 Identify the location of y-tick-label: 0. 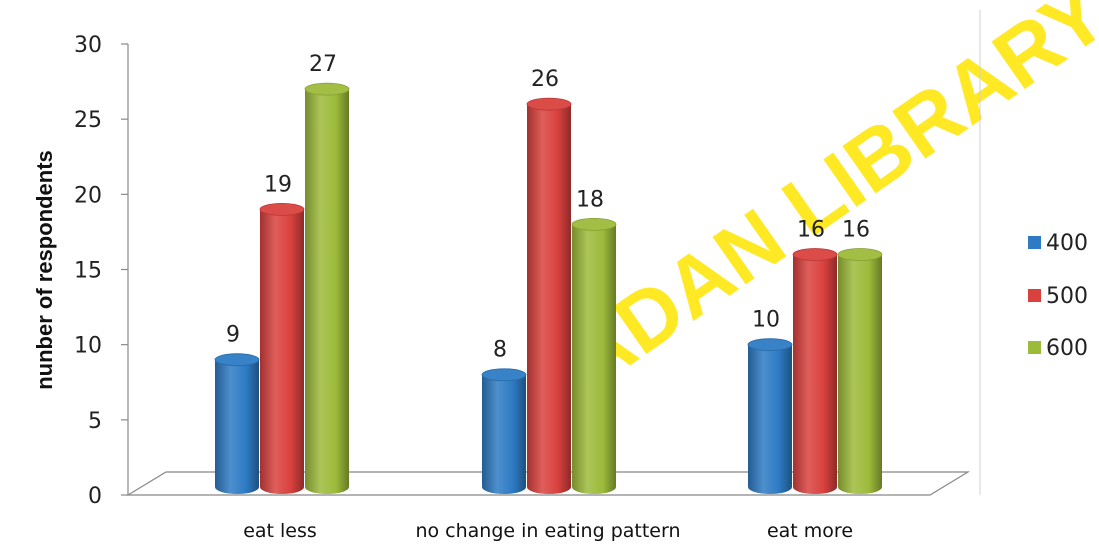
(95, 496).